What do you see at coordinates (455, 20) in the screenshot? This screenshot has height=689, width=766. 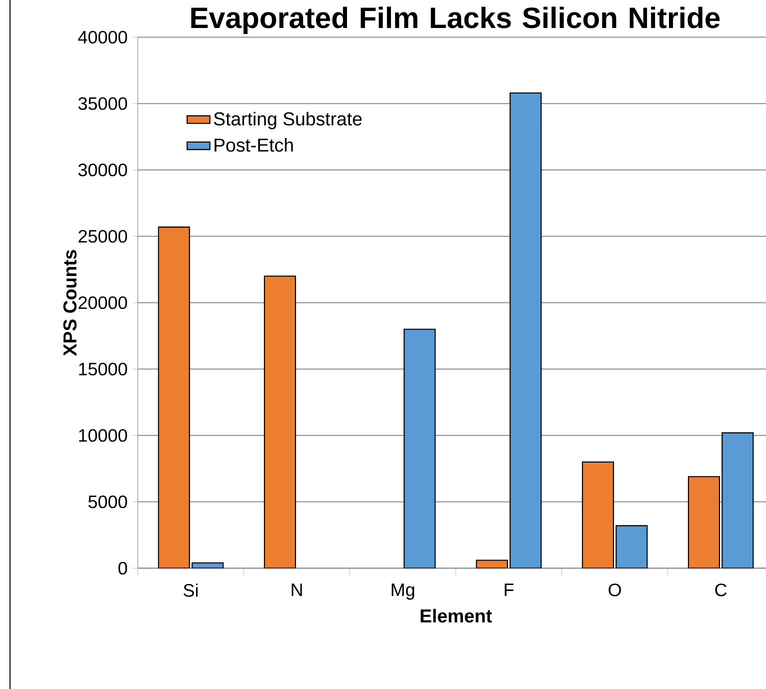 I see `chart-title: Evaporated Film Lacks Silicon Nitride` at bounding box center [455, 20].